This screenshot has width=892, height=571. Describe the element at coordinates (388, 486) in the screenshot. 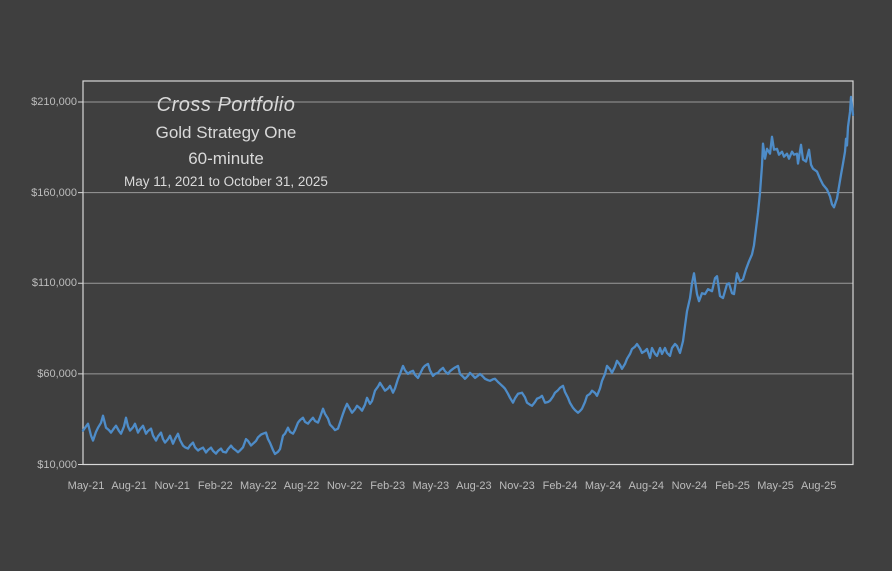

I see `x-axis-tick-label: Feb-23` at that location.